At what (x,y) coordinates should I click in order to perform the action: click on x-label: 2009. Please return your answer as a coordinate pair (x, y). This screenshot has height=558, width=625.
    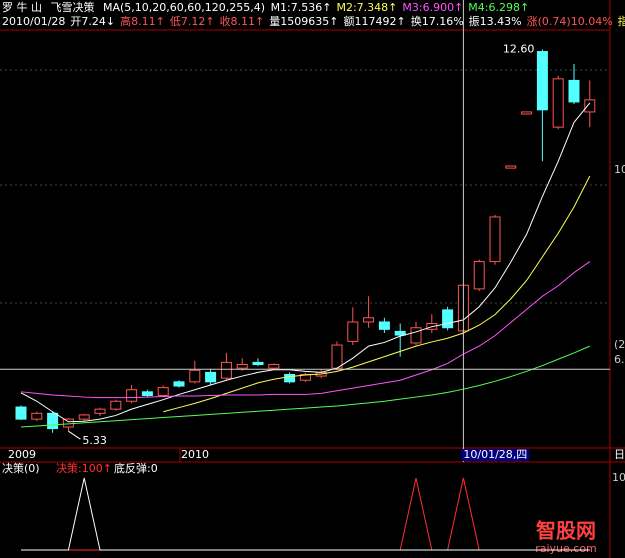
    Looking at the image, I should click on (22, 454).